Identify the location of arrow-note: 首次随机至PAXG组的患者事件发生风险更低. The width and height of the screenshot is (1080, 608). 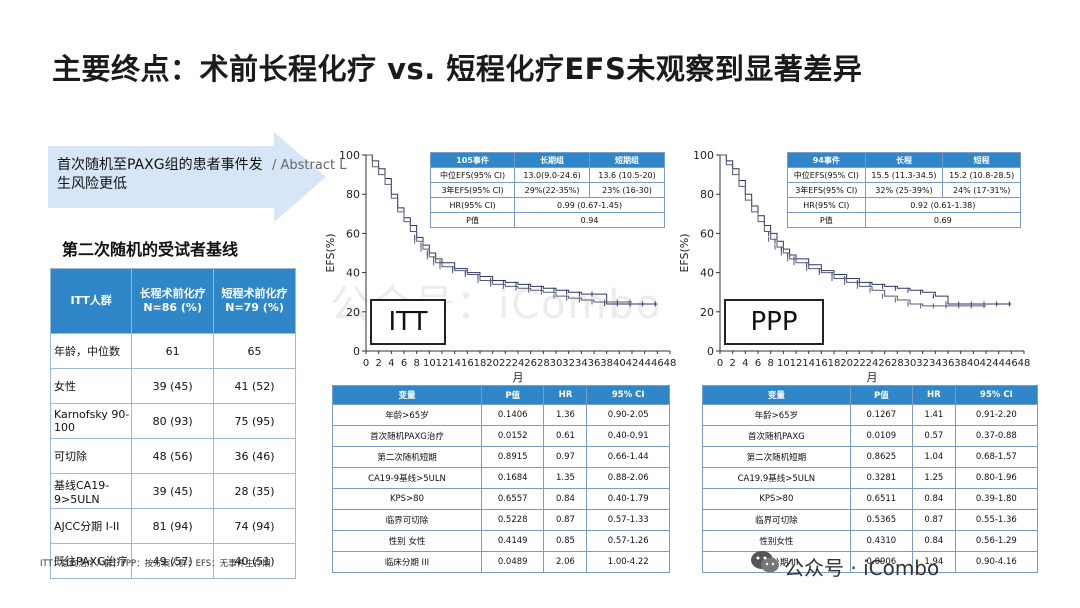
(160, 174).